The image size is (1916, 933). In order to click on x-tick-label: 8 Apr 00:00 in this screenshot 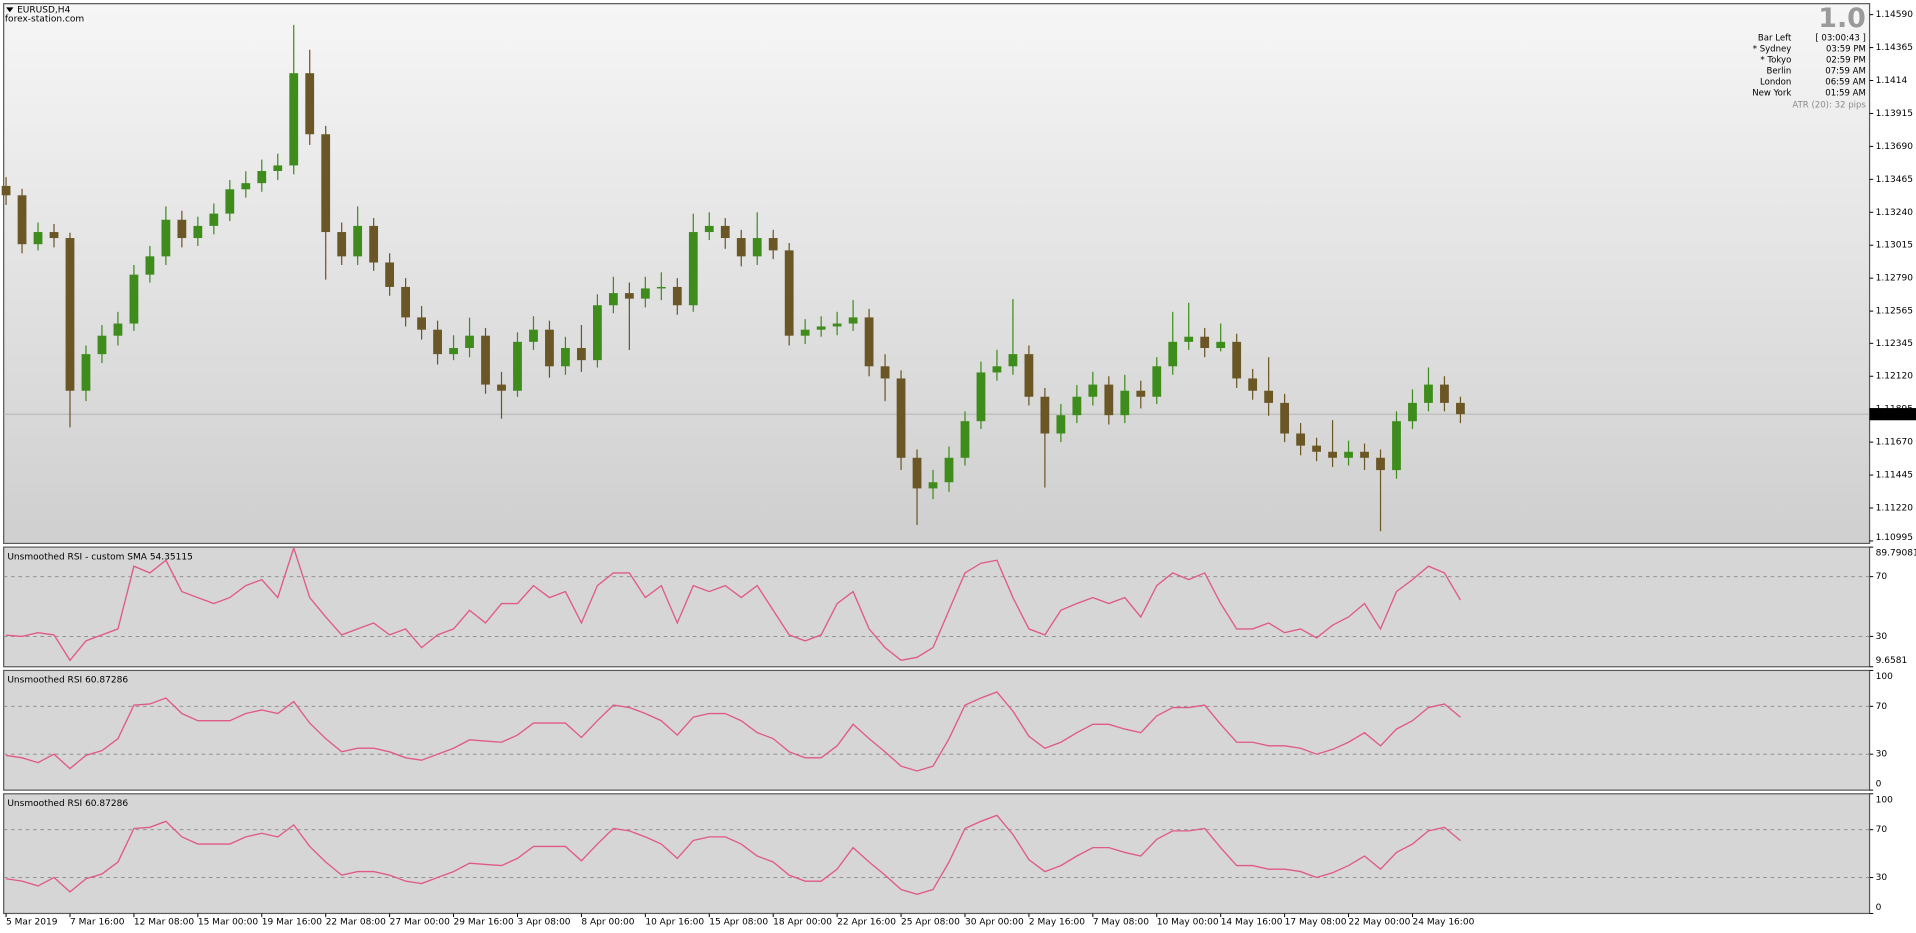, I will do `click(607, 923)`.